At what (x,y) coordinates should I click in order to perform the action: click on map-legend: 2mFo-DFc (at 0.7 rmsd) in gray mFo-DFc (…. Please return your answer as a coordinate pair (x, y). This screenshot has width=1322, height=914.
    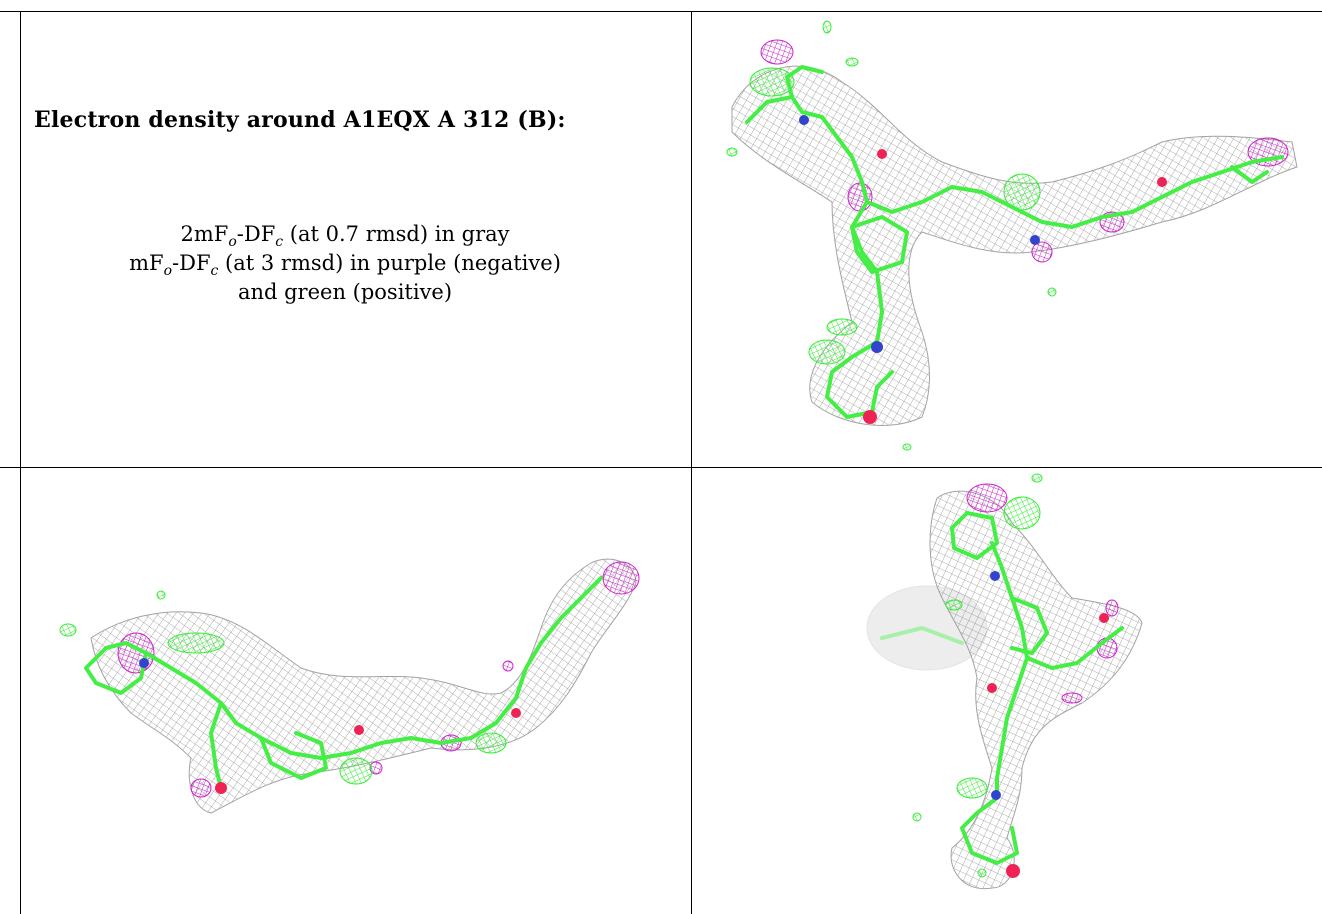
    Looking at the image, I should click on (345, 263).